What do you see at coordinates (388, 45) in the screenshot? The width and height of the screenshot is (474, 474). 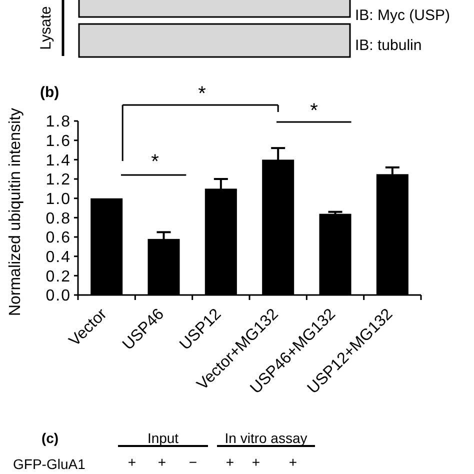 I see `text: IB: tubulin` at bounding box center [388, 45].